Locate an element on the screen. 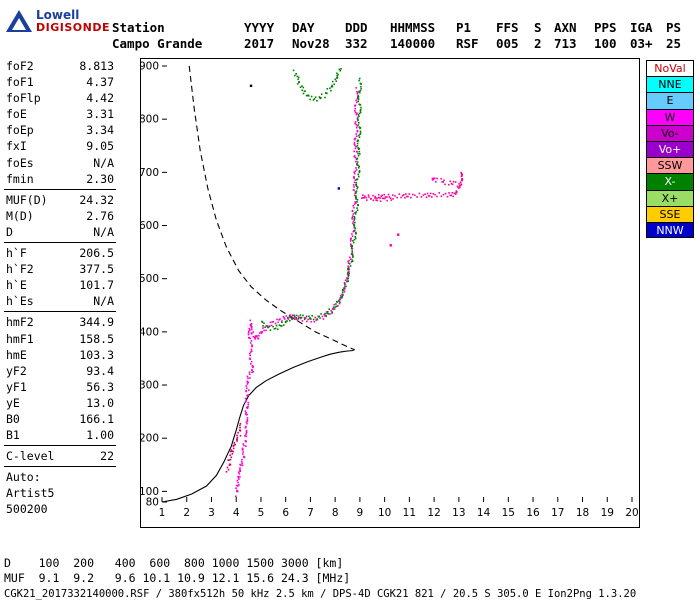 Image resolution: width=700 pixels, height=600 pixels. legend-item-vo-: Vo+ is located at coordinates (670, 149).